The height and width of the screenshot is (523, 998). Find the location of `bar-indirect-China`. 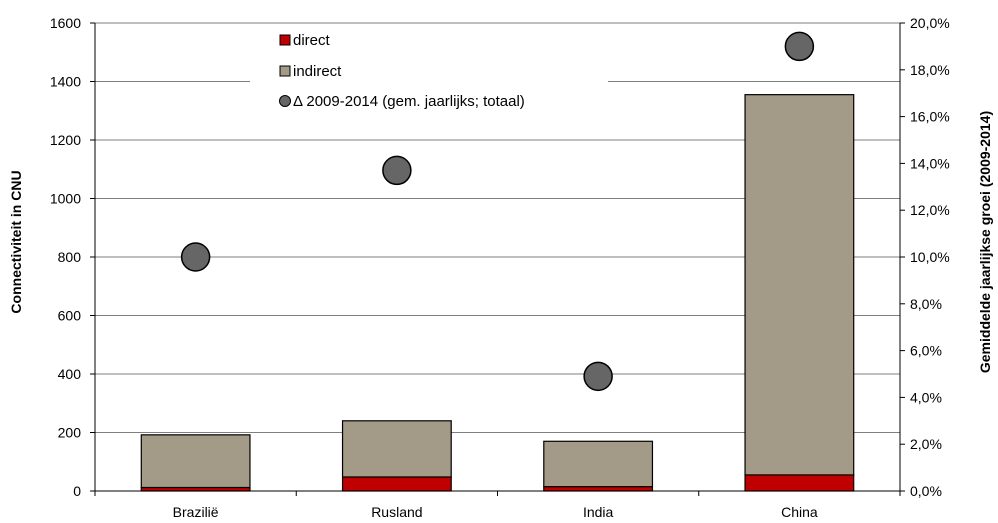

bar-indirect-China is located at coordinates (799, 285).